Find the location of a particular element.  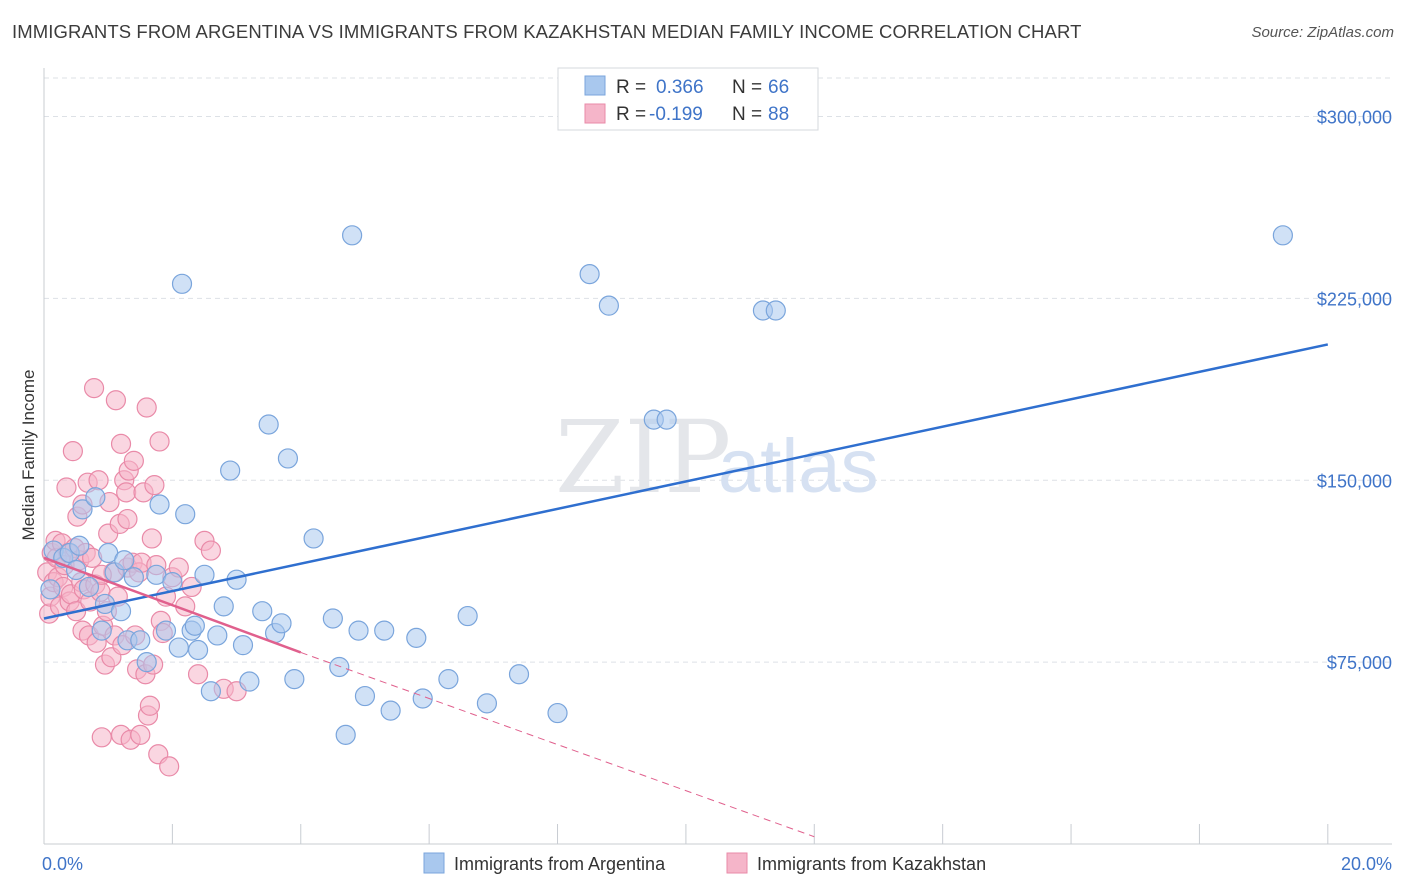

legend-n-value-1: 66 is located at coordinates (778, 87).